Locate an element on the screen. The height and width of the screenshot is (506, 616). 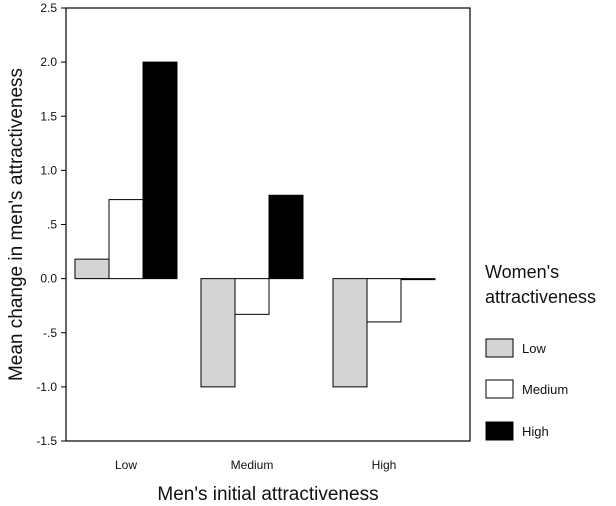
x-axis-title: Men's initial attractiveness is located at coordinates (267, 494).